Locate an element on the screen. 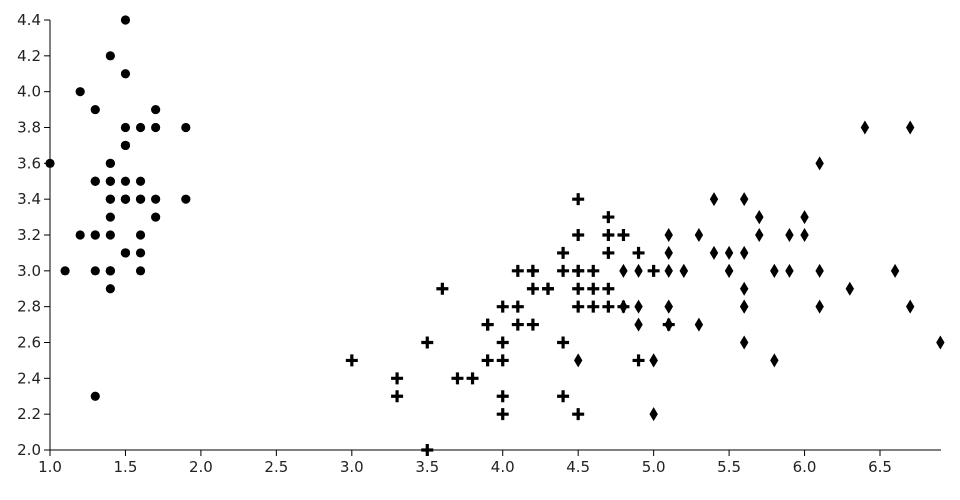 The image size is (960, 500). series-circle is located at coordinates (118, 208).